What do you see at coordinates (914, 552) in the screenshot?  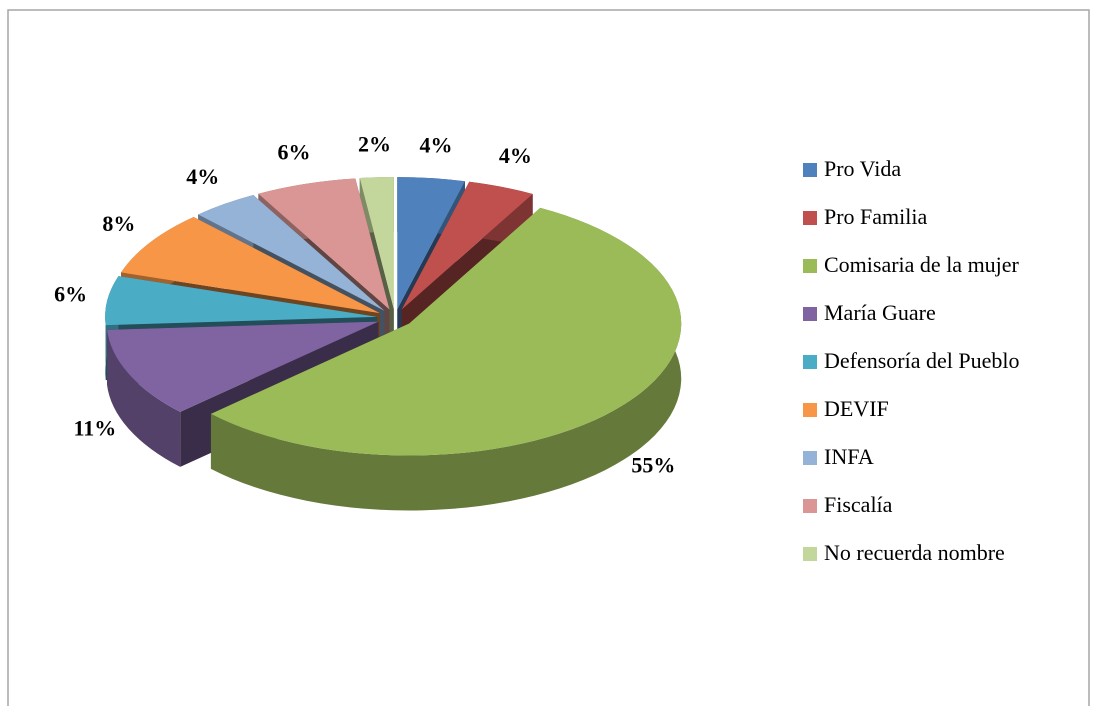 I see `legend-label: No recuerda nombre` at bounding box center [914, 552].